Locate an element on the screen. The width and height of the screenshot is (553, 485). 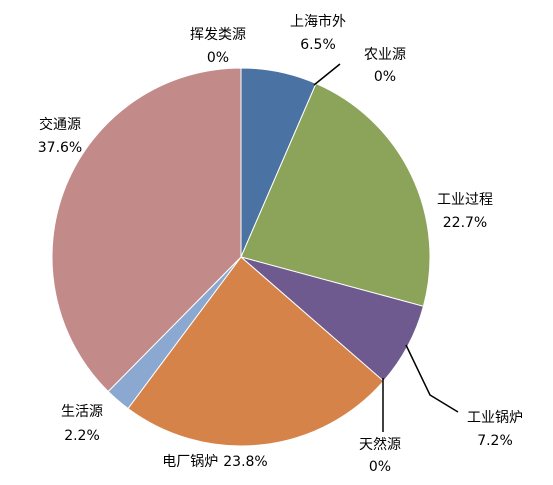
slice-value: 6.5% is located at coordinates (318, 45).